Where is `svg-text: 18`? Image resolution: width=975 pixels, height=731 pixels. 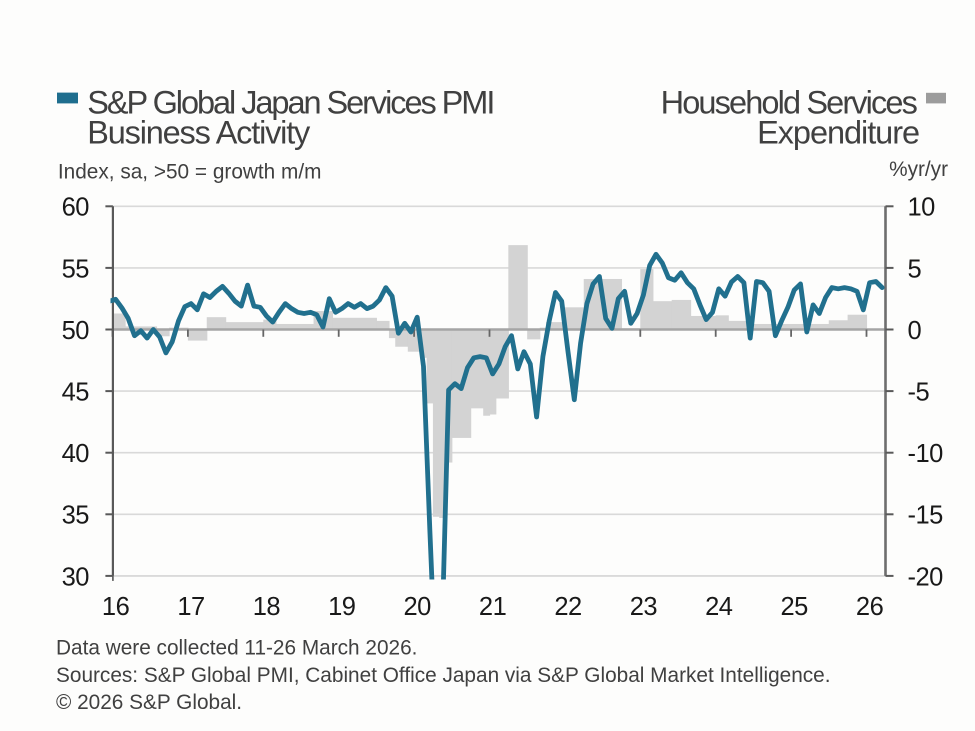 svg-text: 18 is located at coordinates (267, 607).